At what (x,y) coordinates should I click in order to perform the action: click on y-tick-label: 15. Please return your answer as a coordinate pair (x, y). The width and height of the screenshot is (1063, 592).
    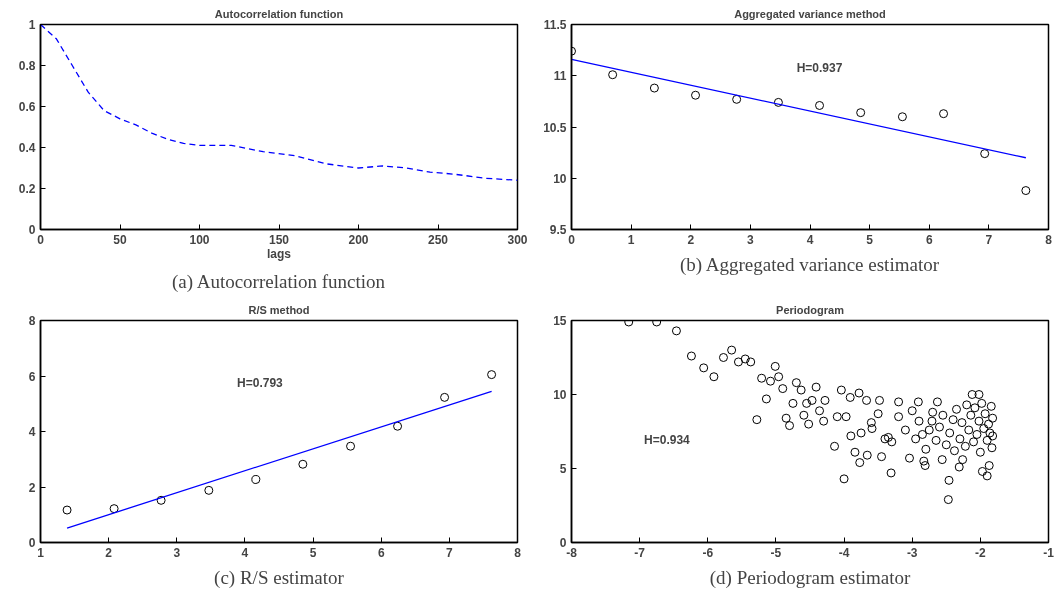
    Looking at the image, I should click on (560, 321).